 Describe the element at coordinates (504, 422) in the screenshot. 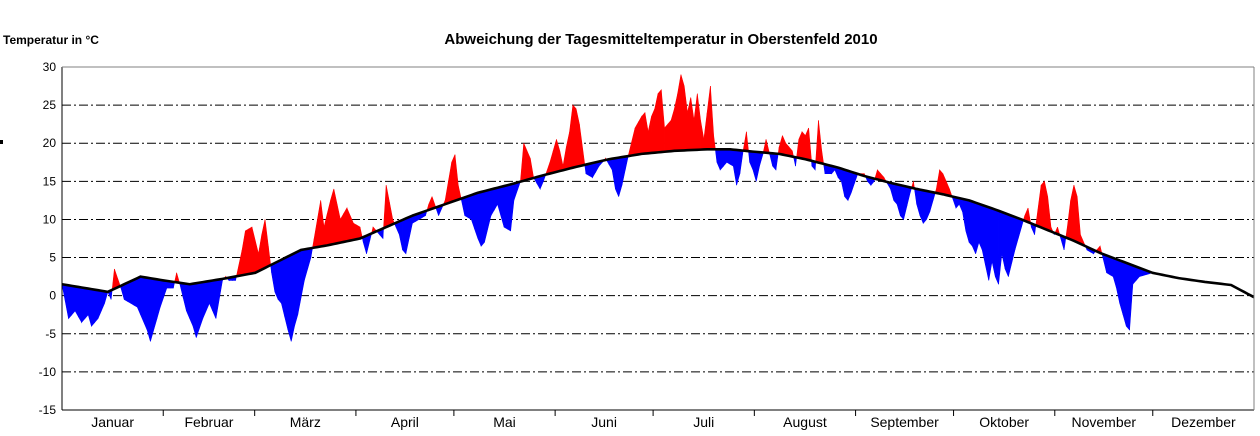

I see `month-label: Mai` at that location.